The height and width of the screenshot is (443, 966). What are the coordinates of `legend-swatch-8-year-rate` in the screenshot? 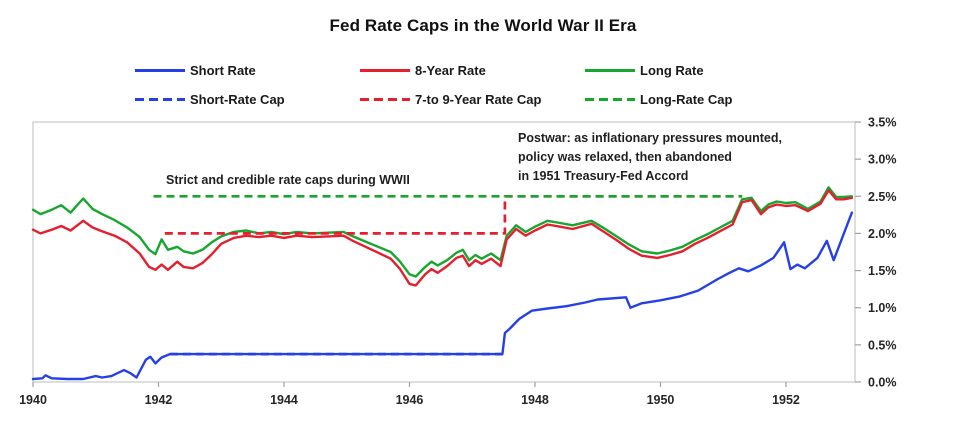 It's located at (385, 70).